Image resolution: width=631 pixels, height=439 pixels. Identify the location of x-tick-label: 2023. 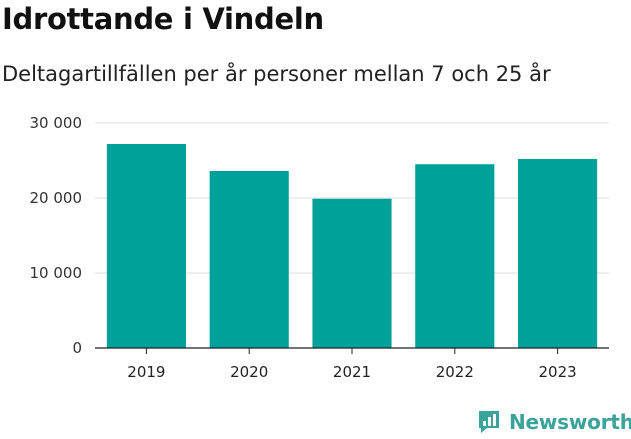
(558, 372).